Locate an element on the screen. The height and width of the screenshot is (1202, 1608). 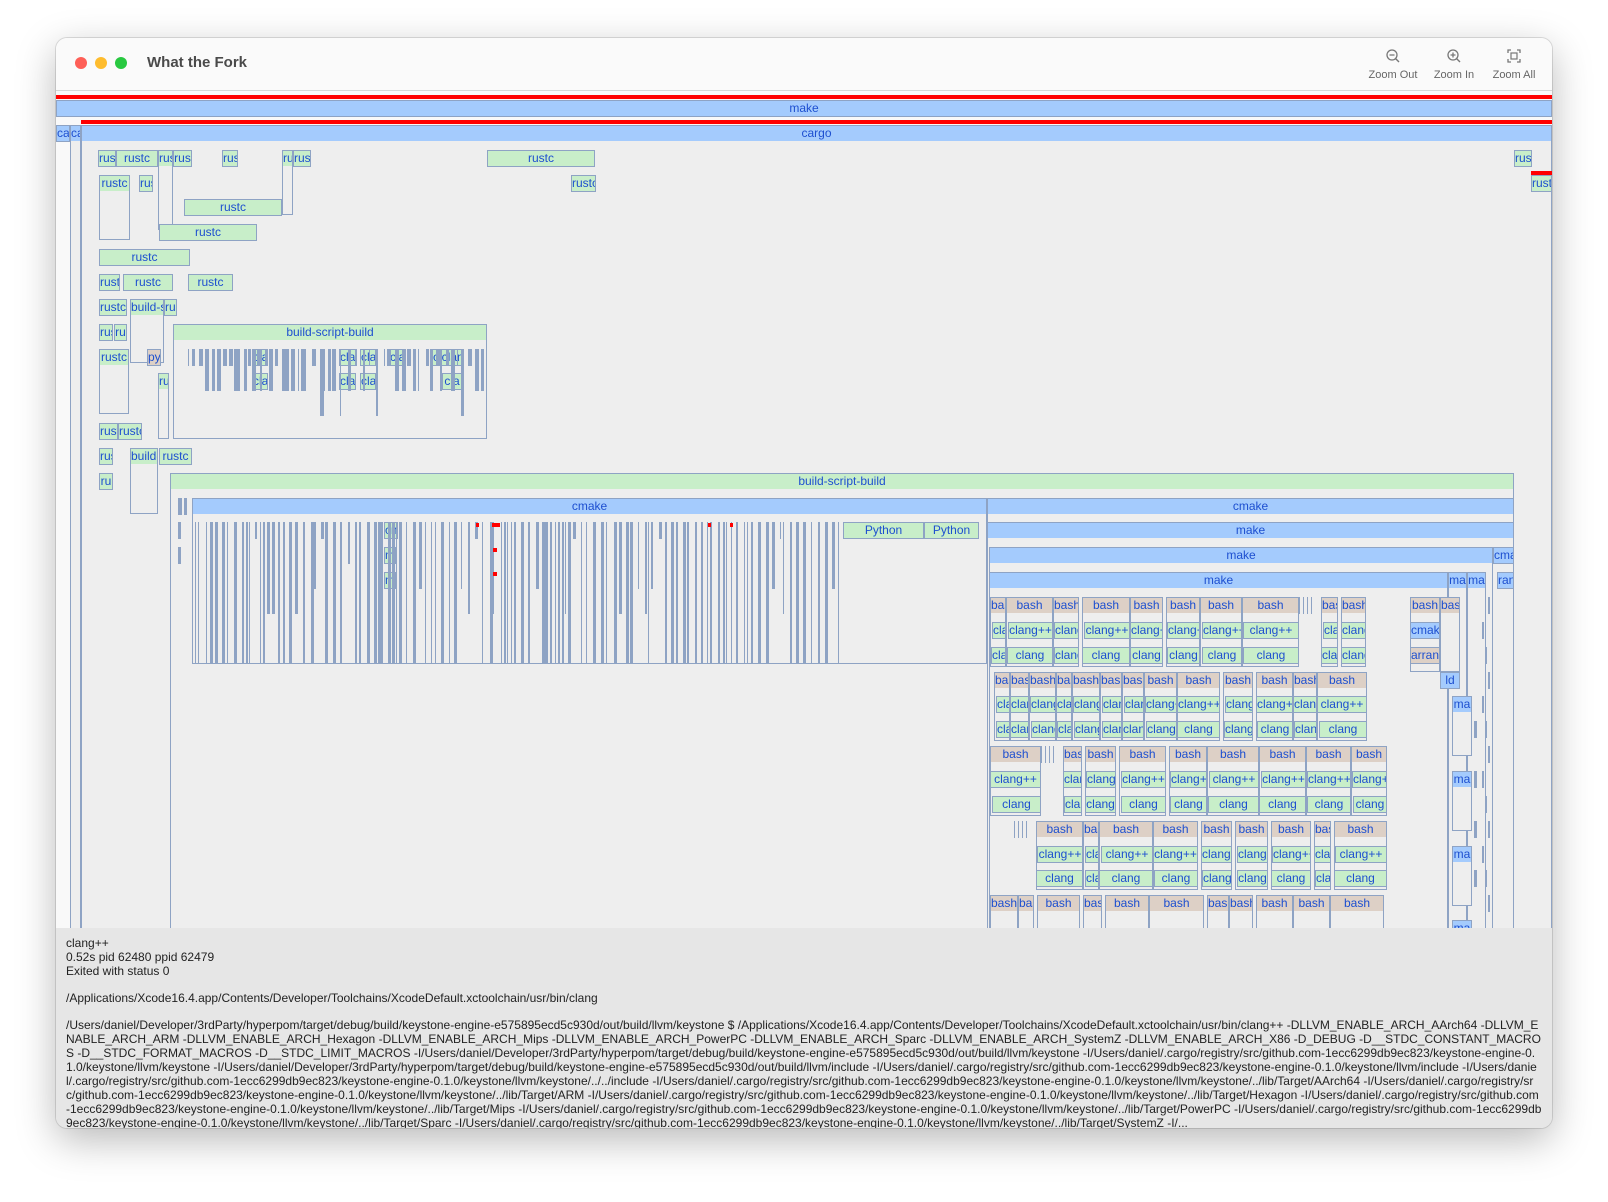
process-box: arran is located at coordinates (1425, 655).